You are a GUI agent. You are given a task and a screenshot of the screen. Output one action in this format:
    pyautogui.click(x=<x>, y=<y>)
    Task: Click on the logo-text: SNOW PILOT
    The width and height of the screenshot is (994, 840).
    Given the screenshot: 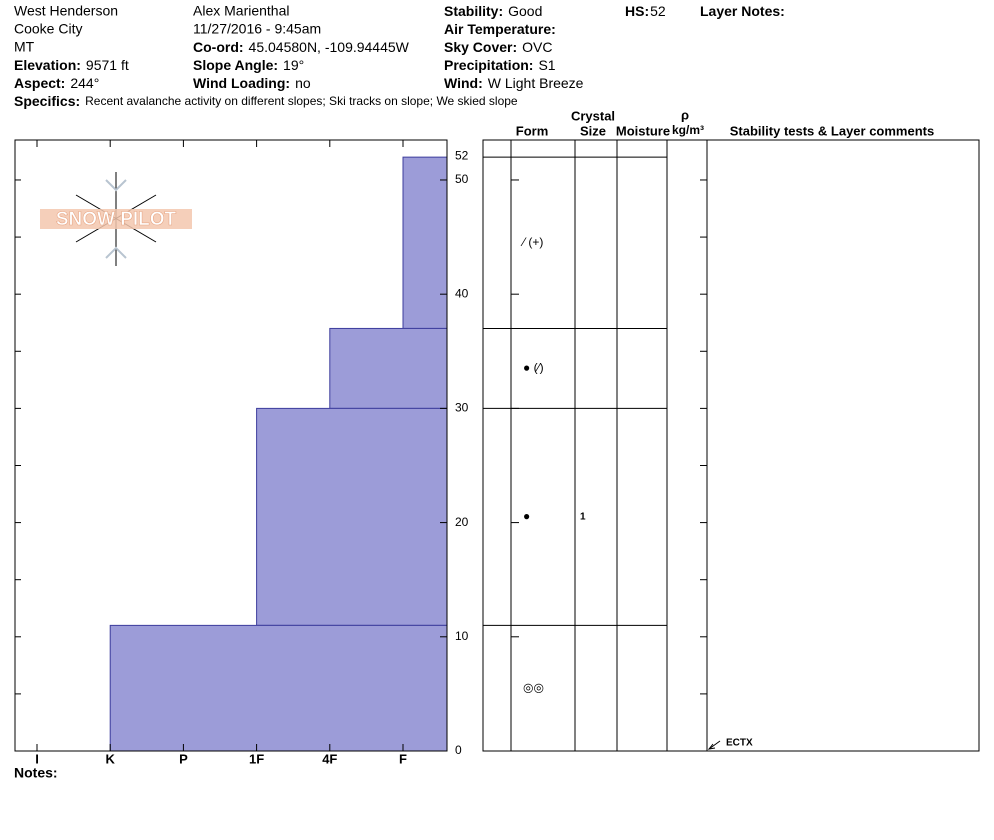 What is the action you would take?
    pyautogui.click(x=116, y=219)
    